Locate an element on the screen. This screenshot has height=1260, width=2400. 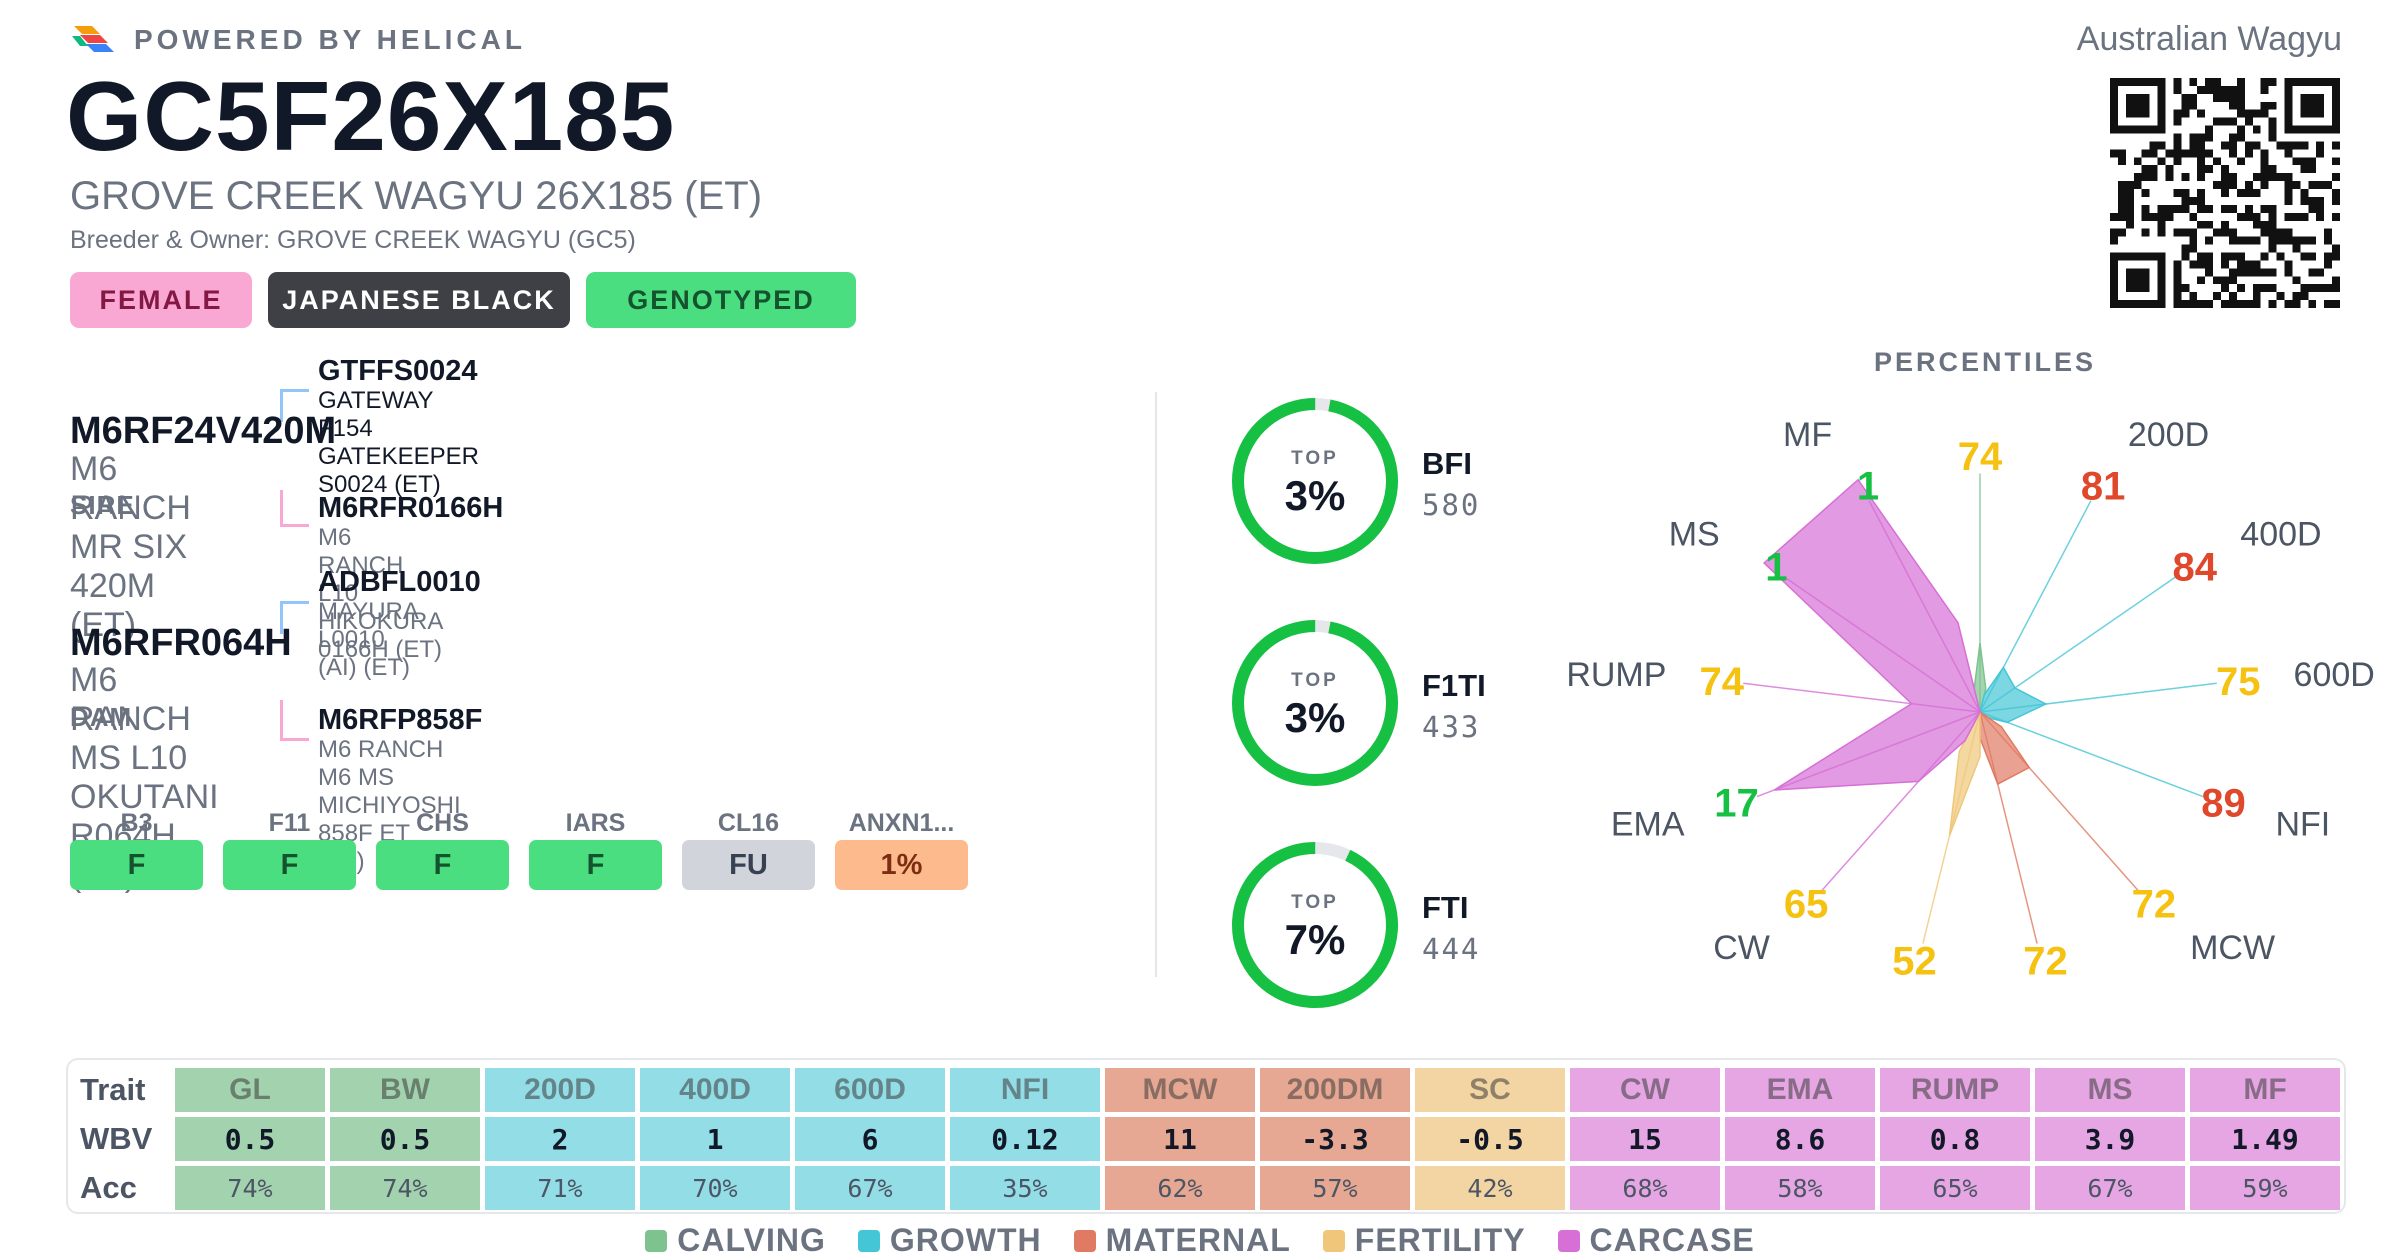
acc-cell: 59% is located at coordinates (2265, 1188).